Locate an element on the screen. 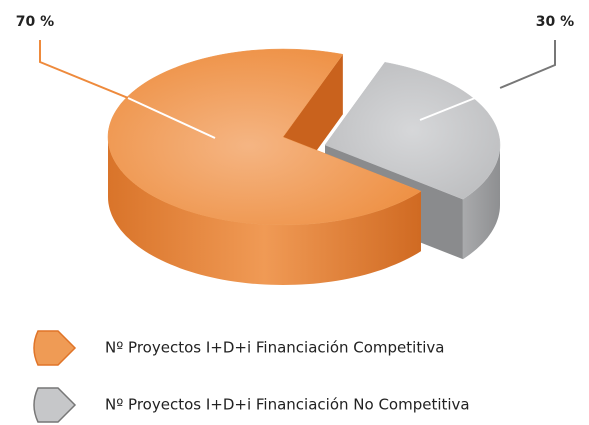 Image resolution: width=589 pixels, height=425 pixels. data-label: 70 % is located at coordinates (35, 22).